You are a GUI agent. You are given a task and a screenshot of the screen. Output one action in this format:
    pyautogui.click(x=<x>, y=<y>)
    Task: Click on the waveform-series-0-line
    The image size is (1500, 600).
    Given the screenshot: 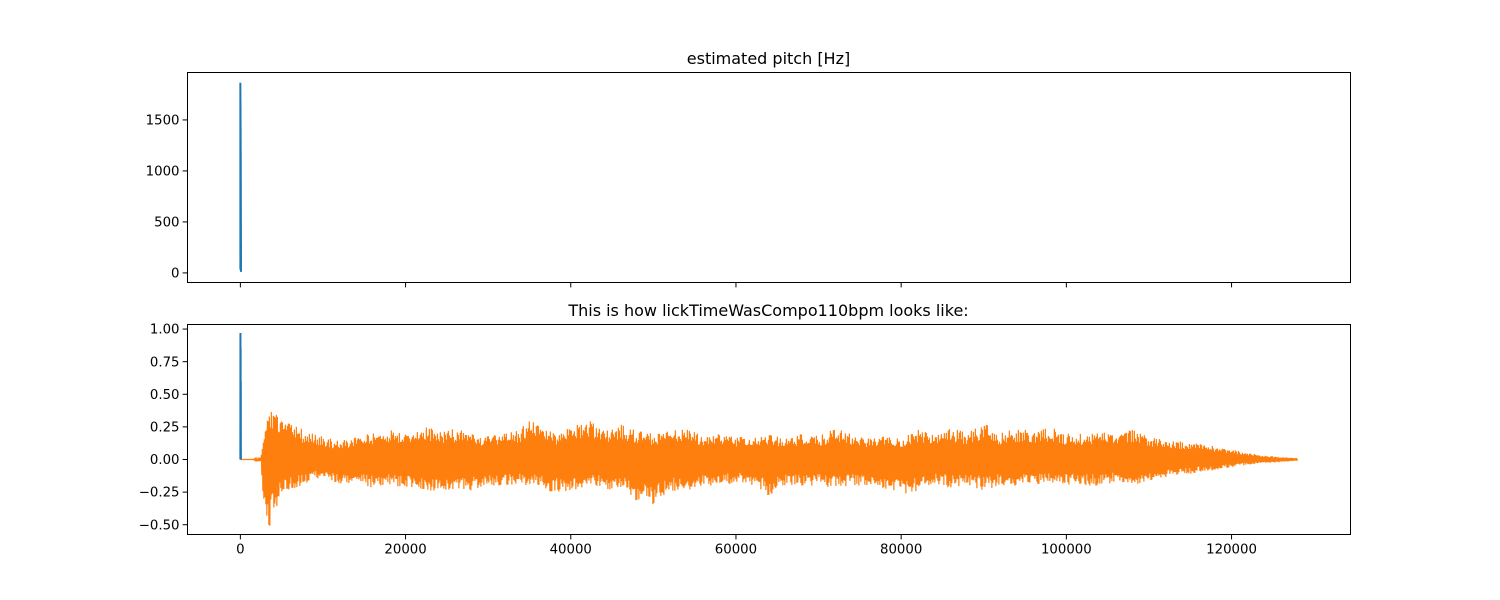 What is the action you would take?
    pyautogui.click(x=240, y=396)
    